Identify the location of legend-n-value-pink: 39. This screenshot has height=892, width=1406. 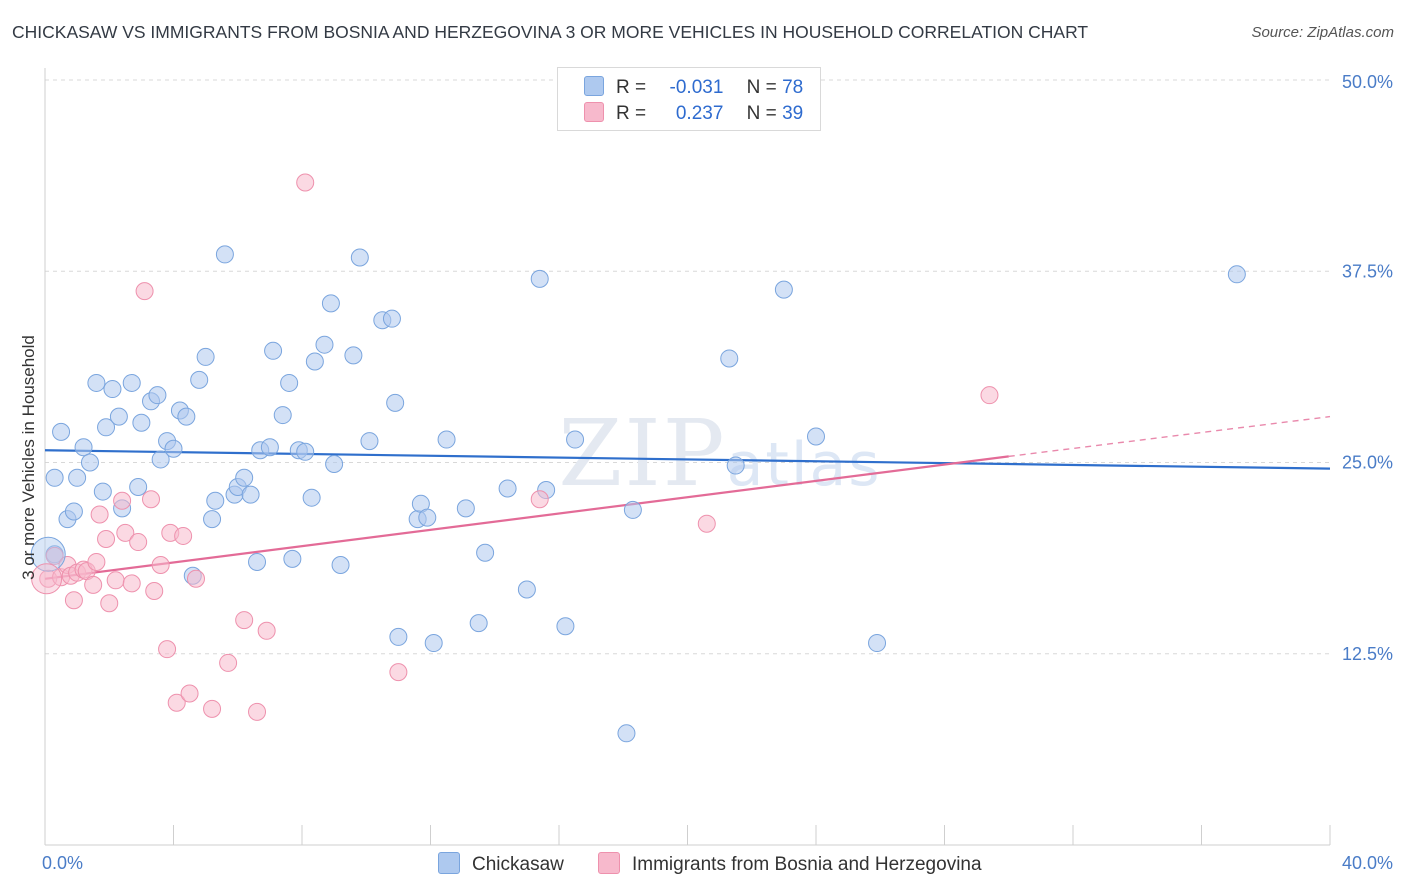
(793, 113).